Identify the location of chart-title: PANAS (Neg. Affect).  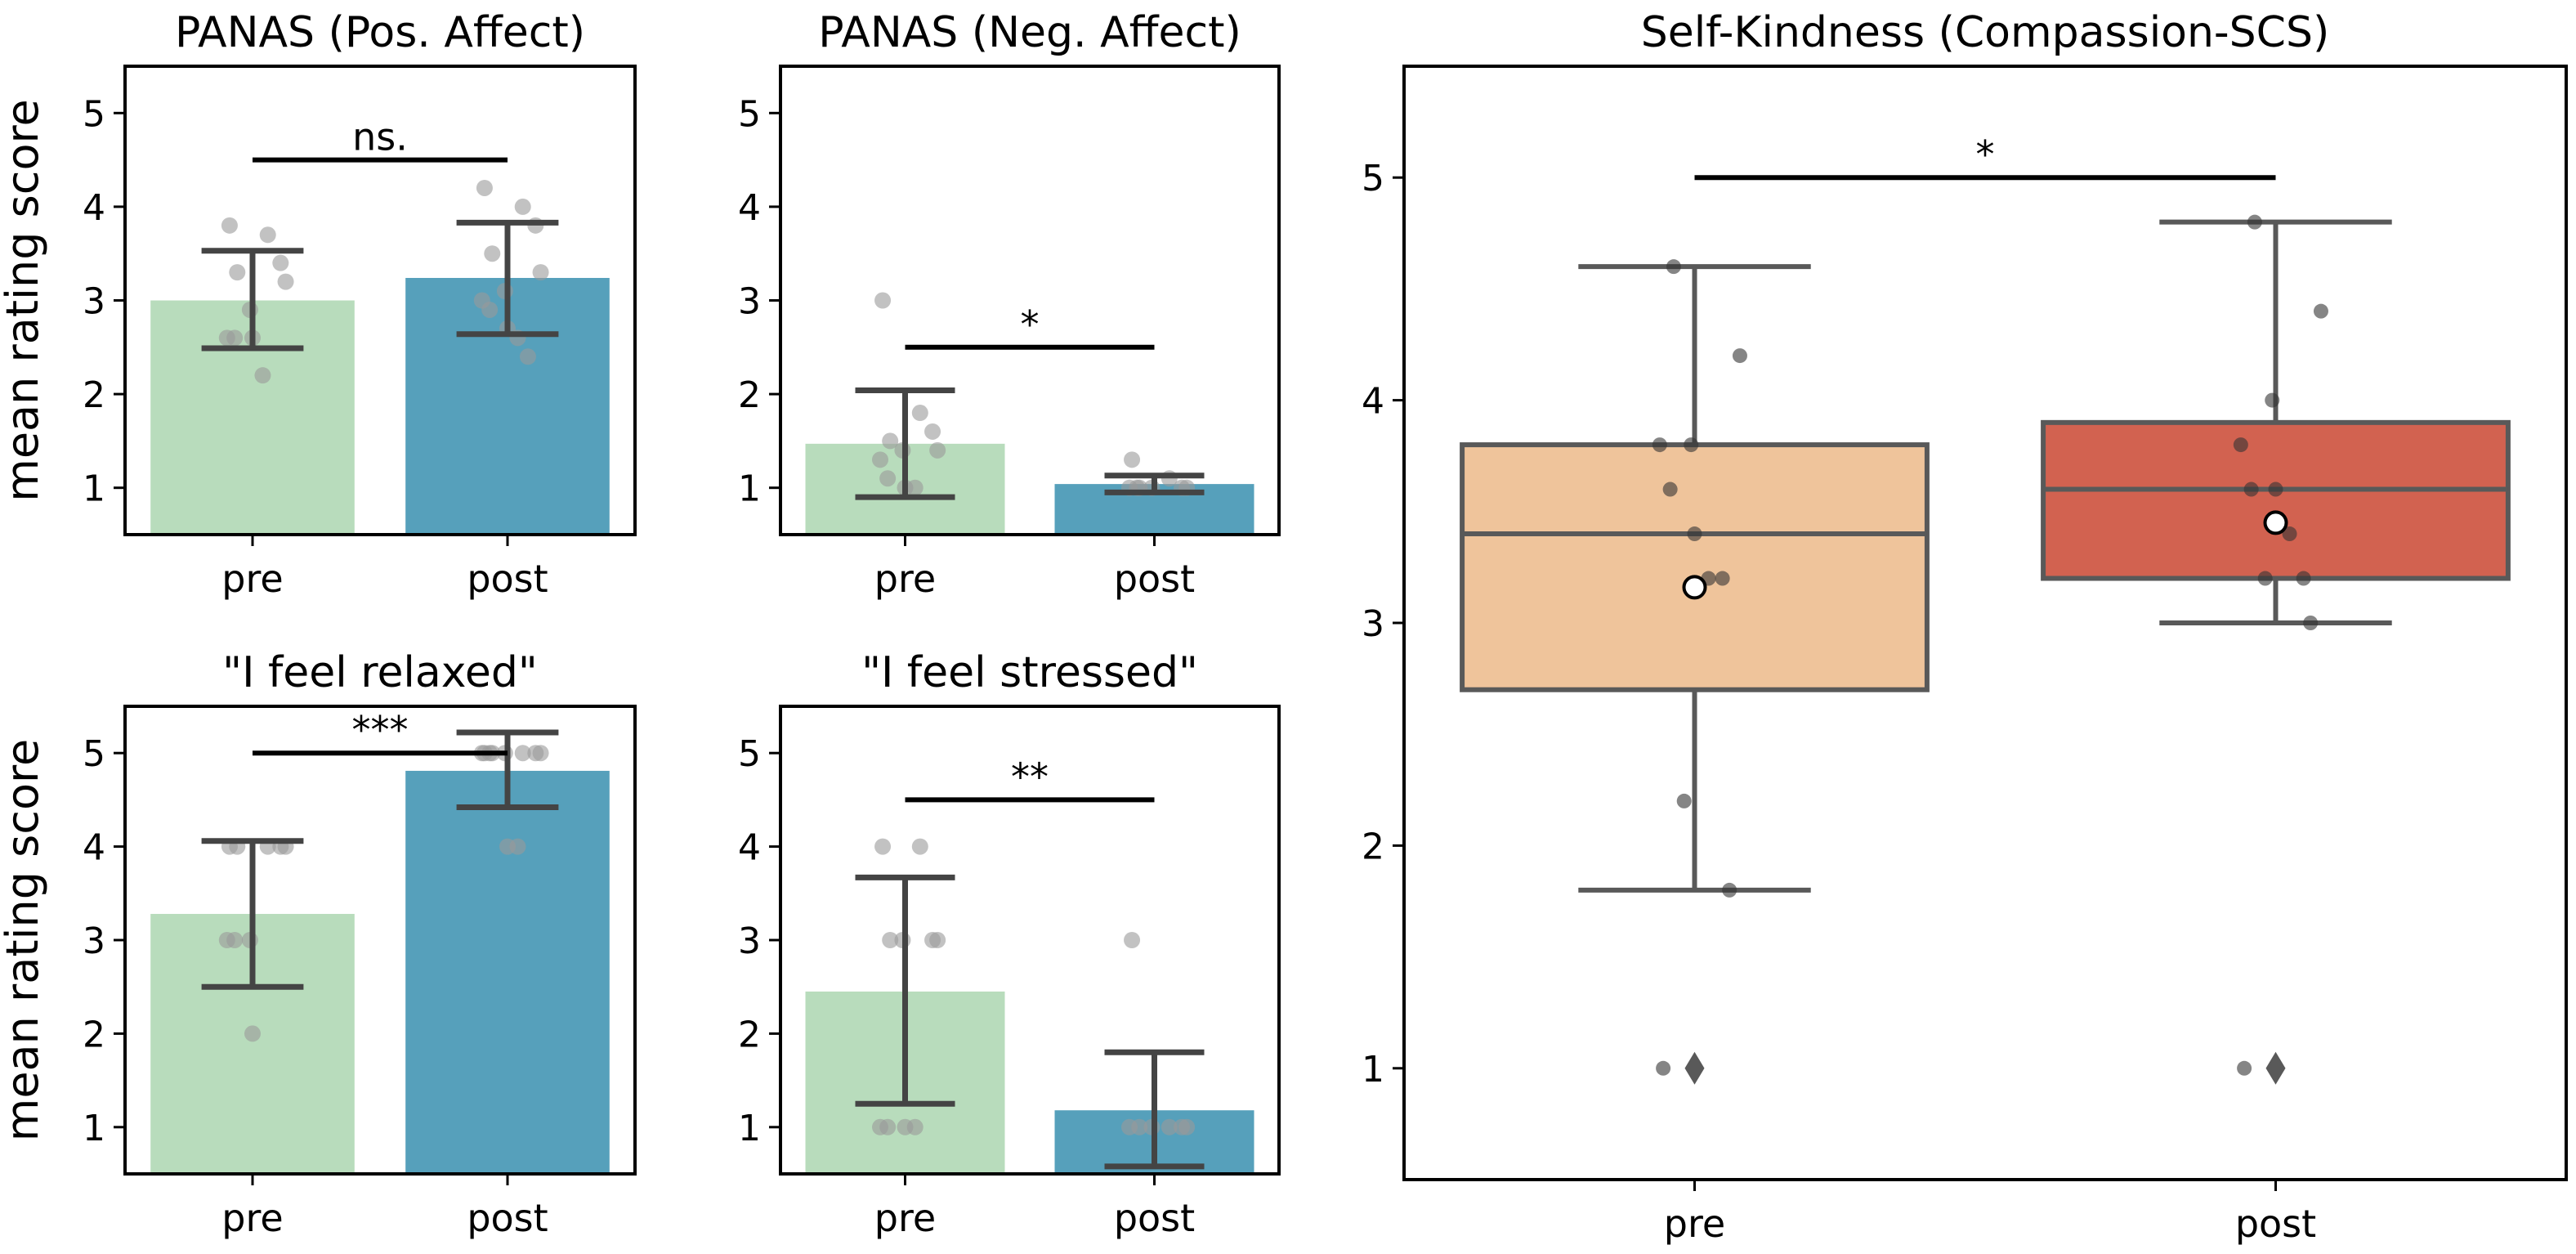
(1029, 32).